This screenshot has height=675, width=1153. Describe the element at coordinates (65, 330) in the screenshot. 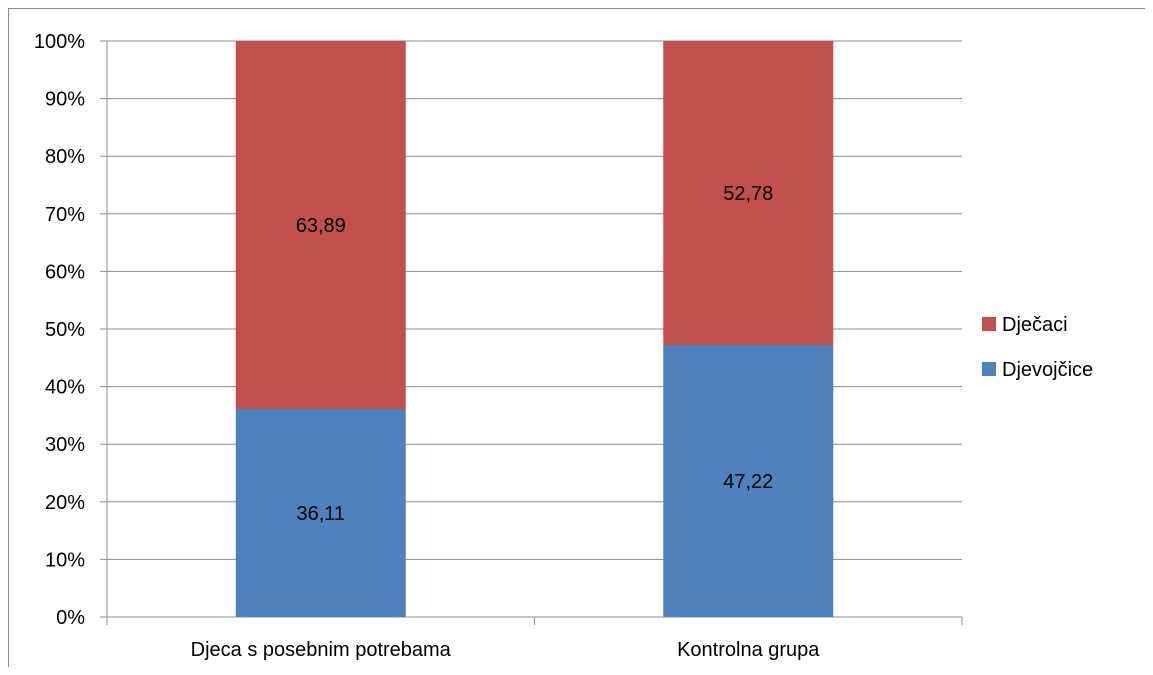

I see `y-tick-label: 50%` at that location.